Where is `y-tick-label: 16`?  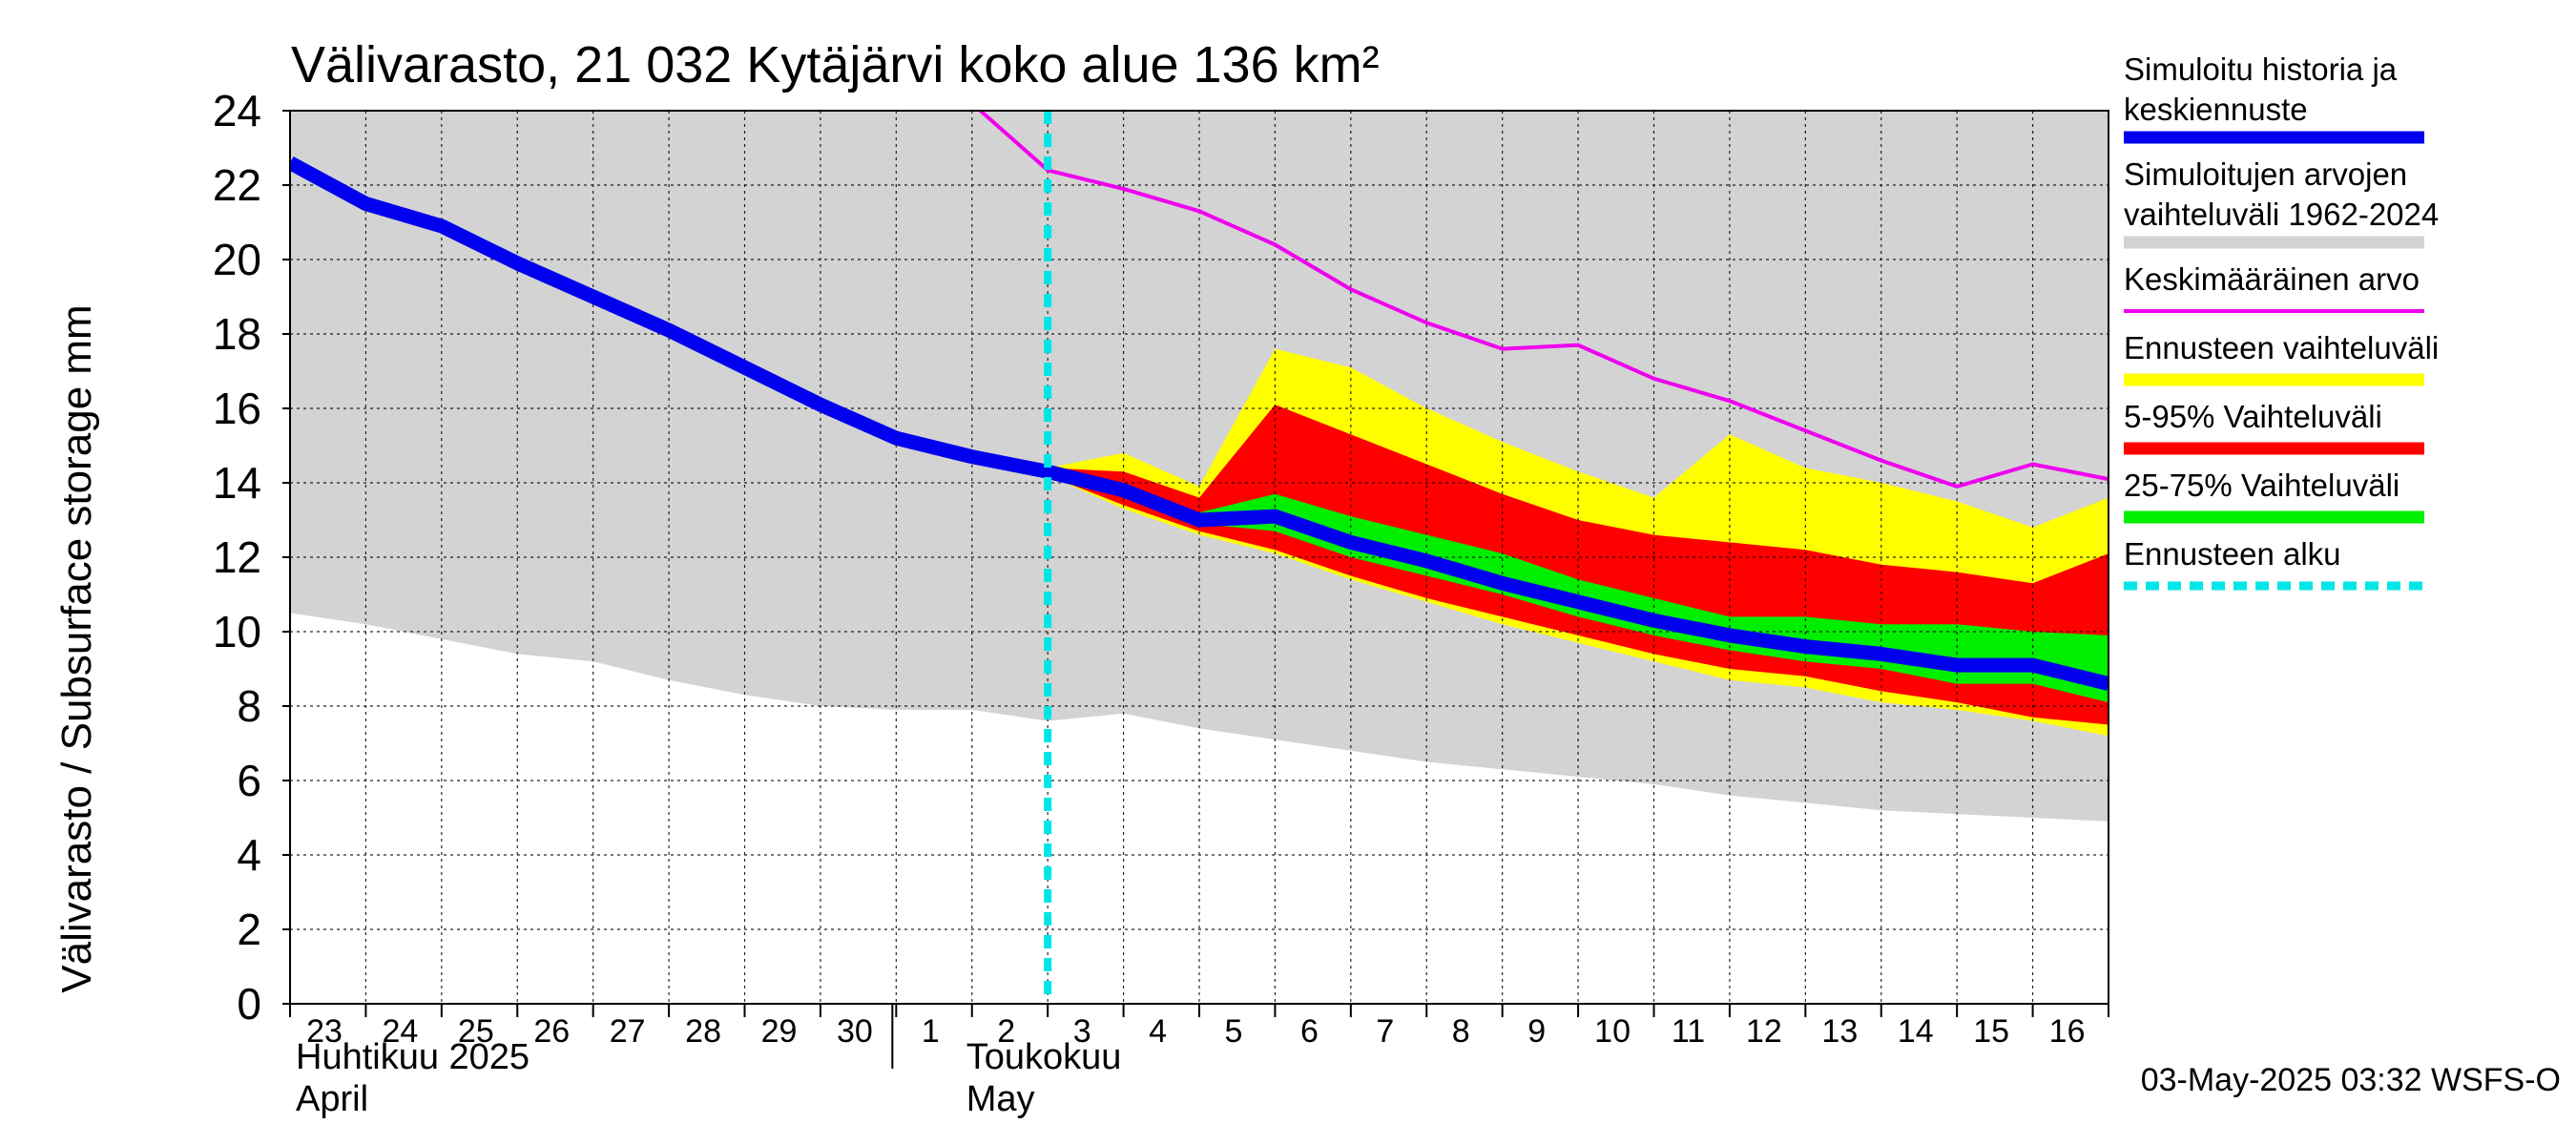 y-tick-label: 16 is located at coordinates (237, 408).